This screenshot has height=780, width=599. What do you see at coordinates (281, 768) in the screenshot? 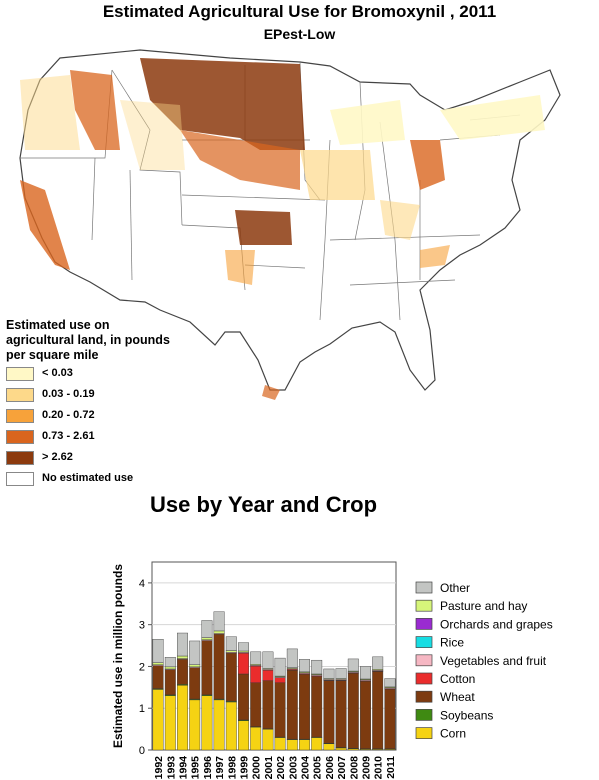
I see `x-tick-label: 2002` at bounding box center [281, 768].